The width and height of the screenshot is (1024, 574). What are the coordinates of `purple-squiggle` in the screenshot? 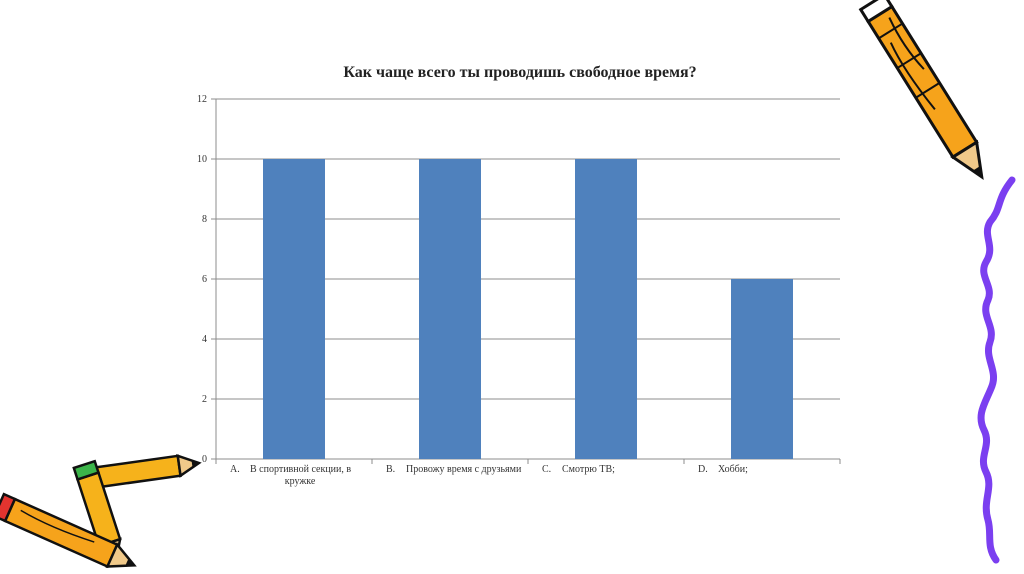 It's located at (996, 370).